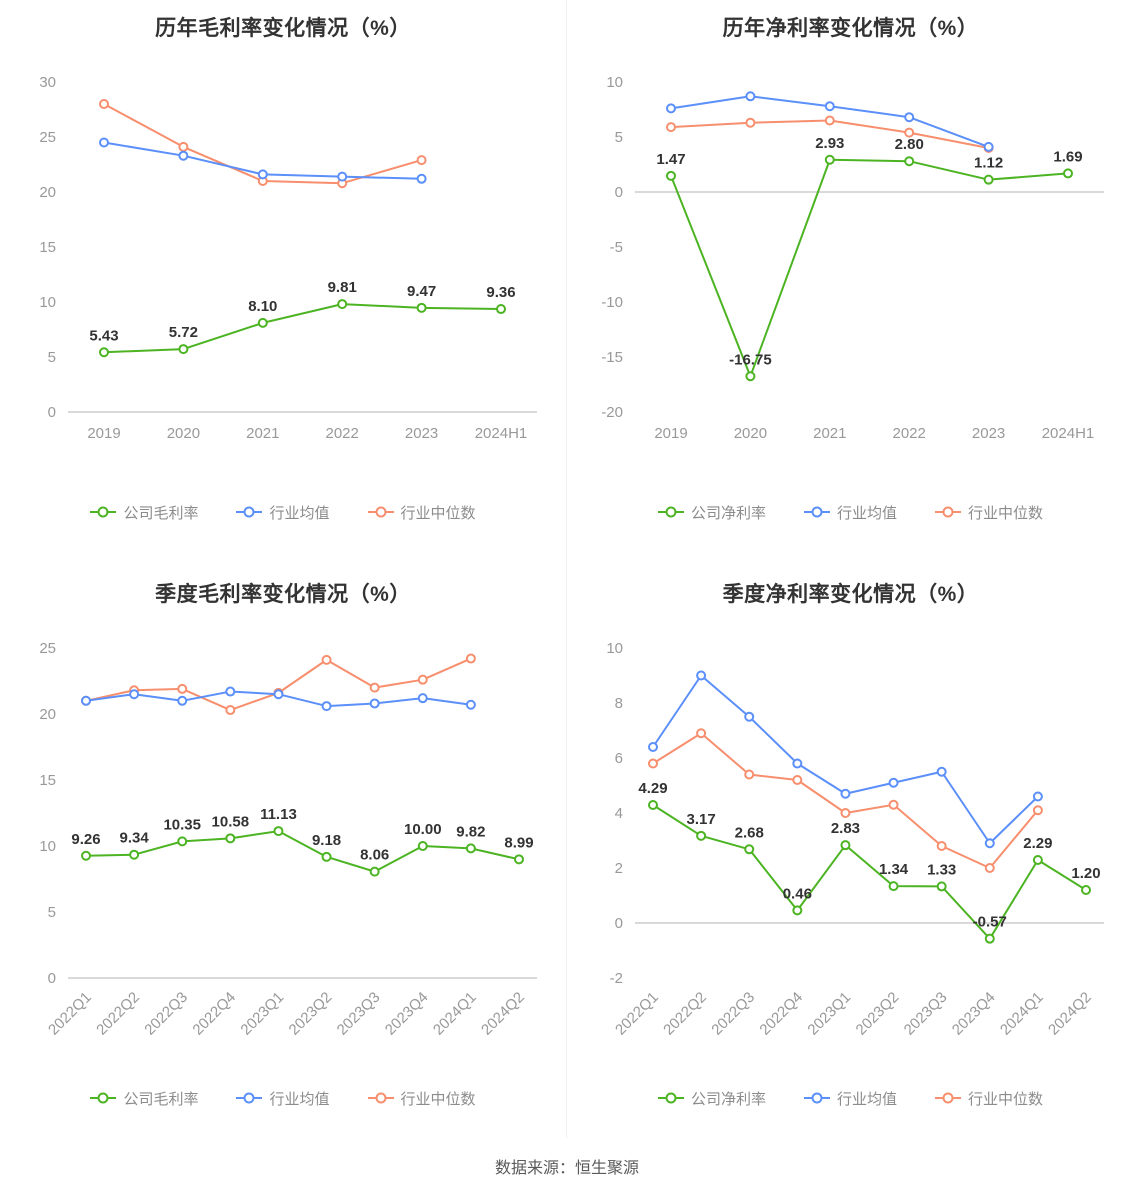 This screenshot has width=1134, height=1200. Describe the element at coordinates (47, 714) in the screenshot. I see `y-tick-label: 20` at that location.